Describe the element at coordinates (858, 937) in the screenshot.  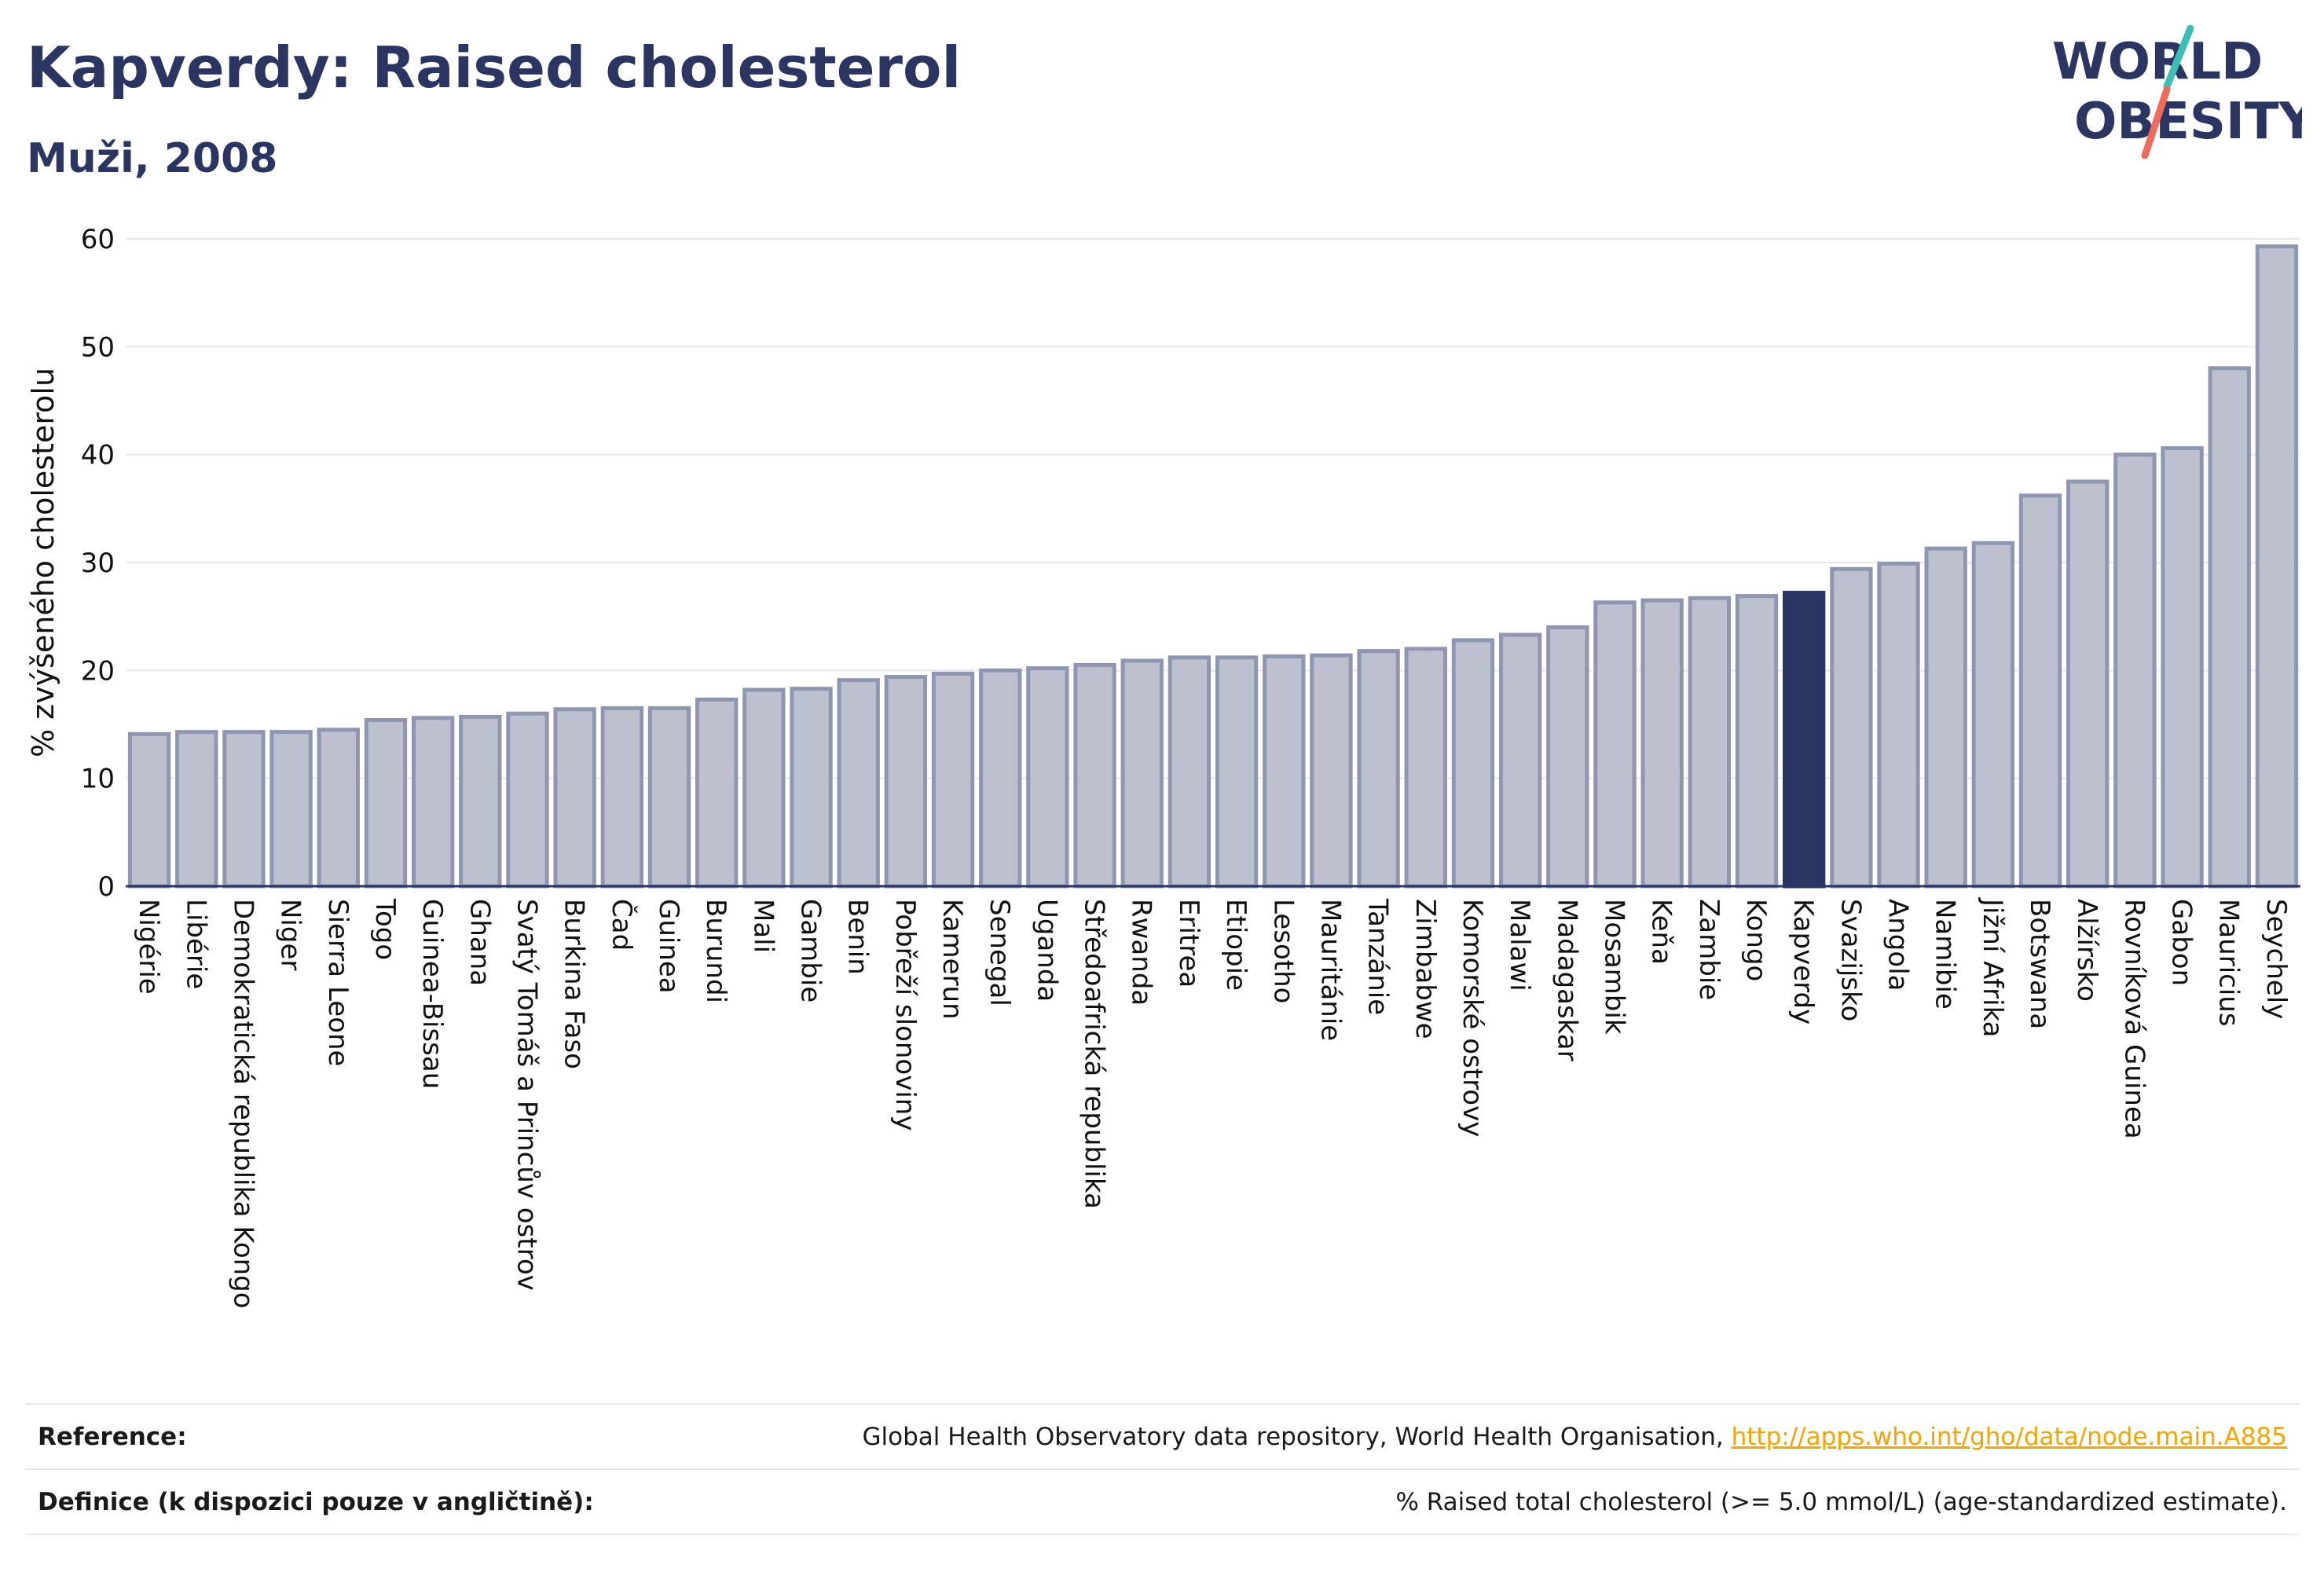
I see `x-tick-label: Benin` at that location.